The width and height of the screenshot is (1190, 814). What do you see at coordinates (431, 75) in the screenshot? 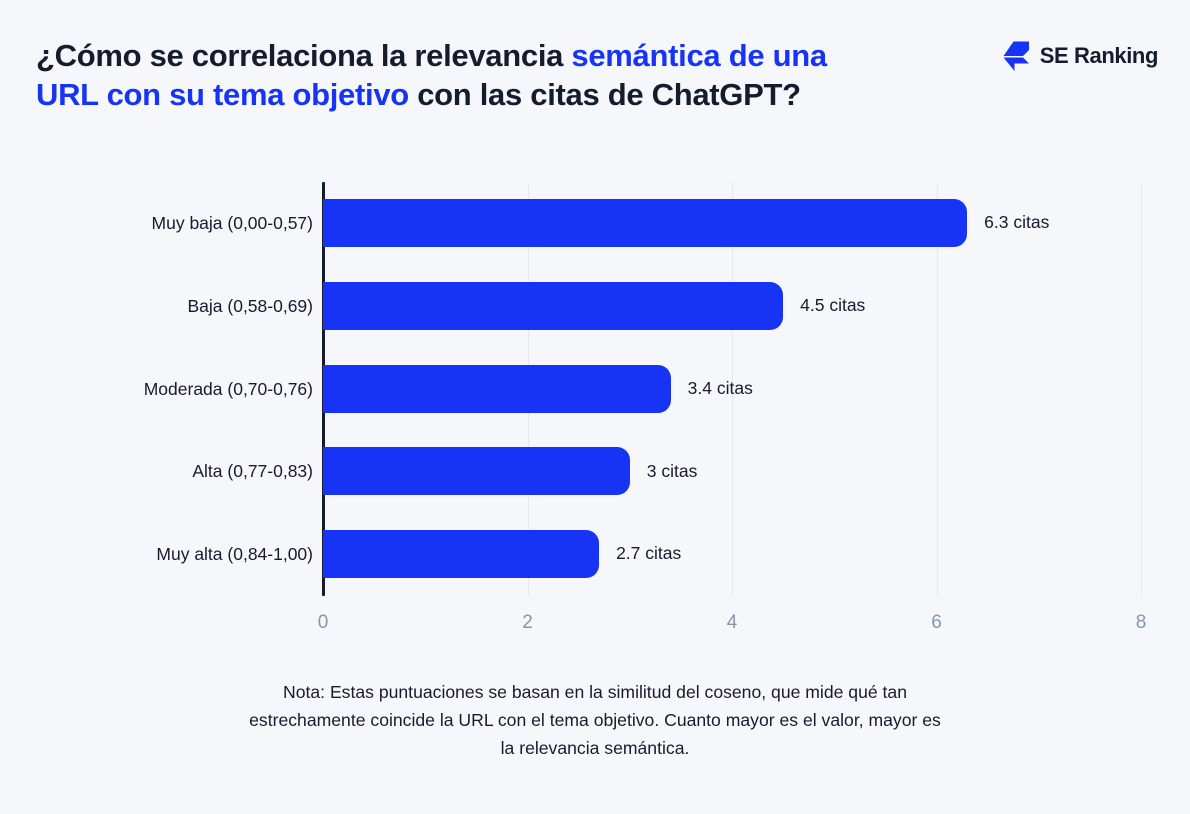
I see `title-segment-highlight-2: de una URL con su tema objetivo` at bounding box center [431, 75].